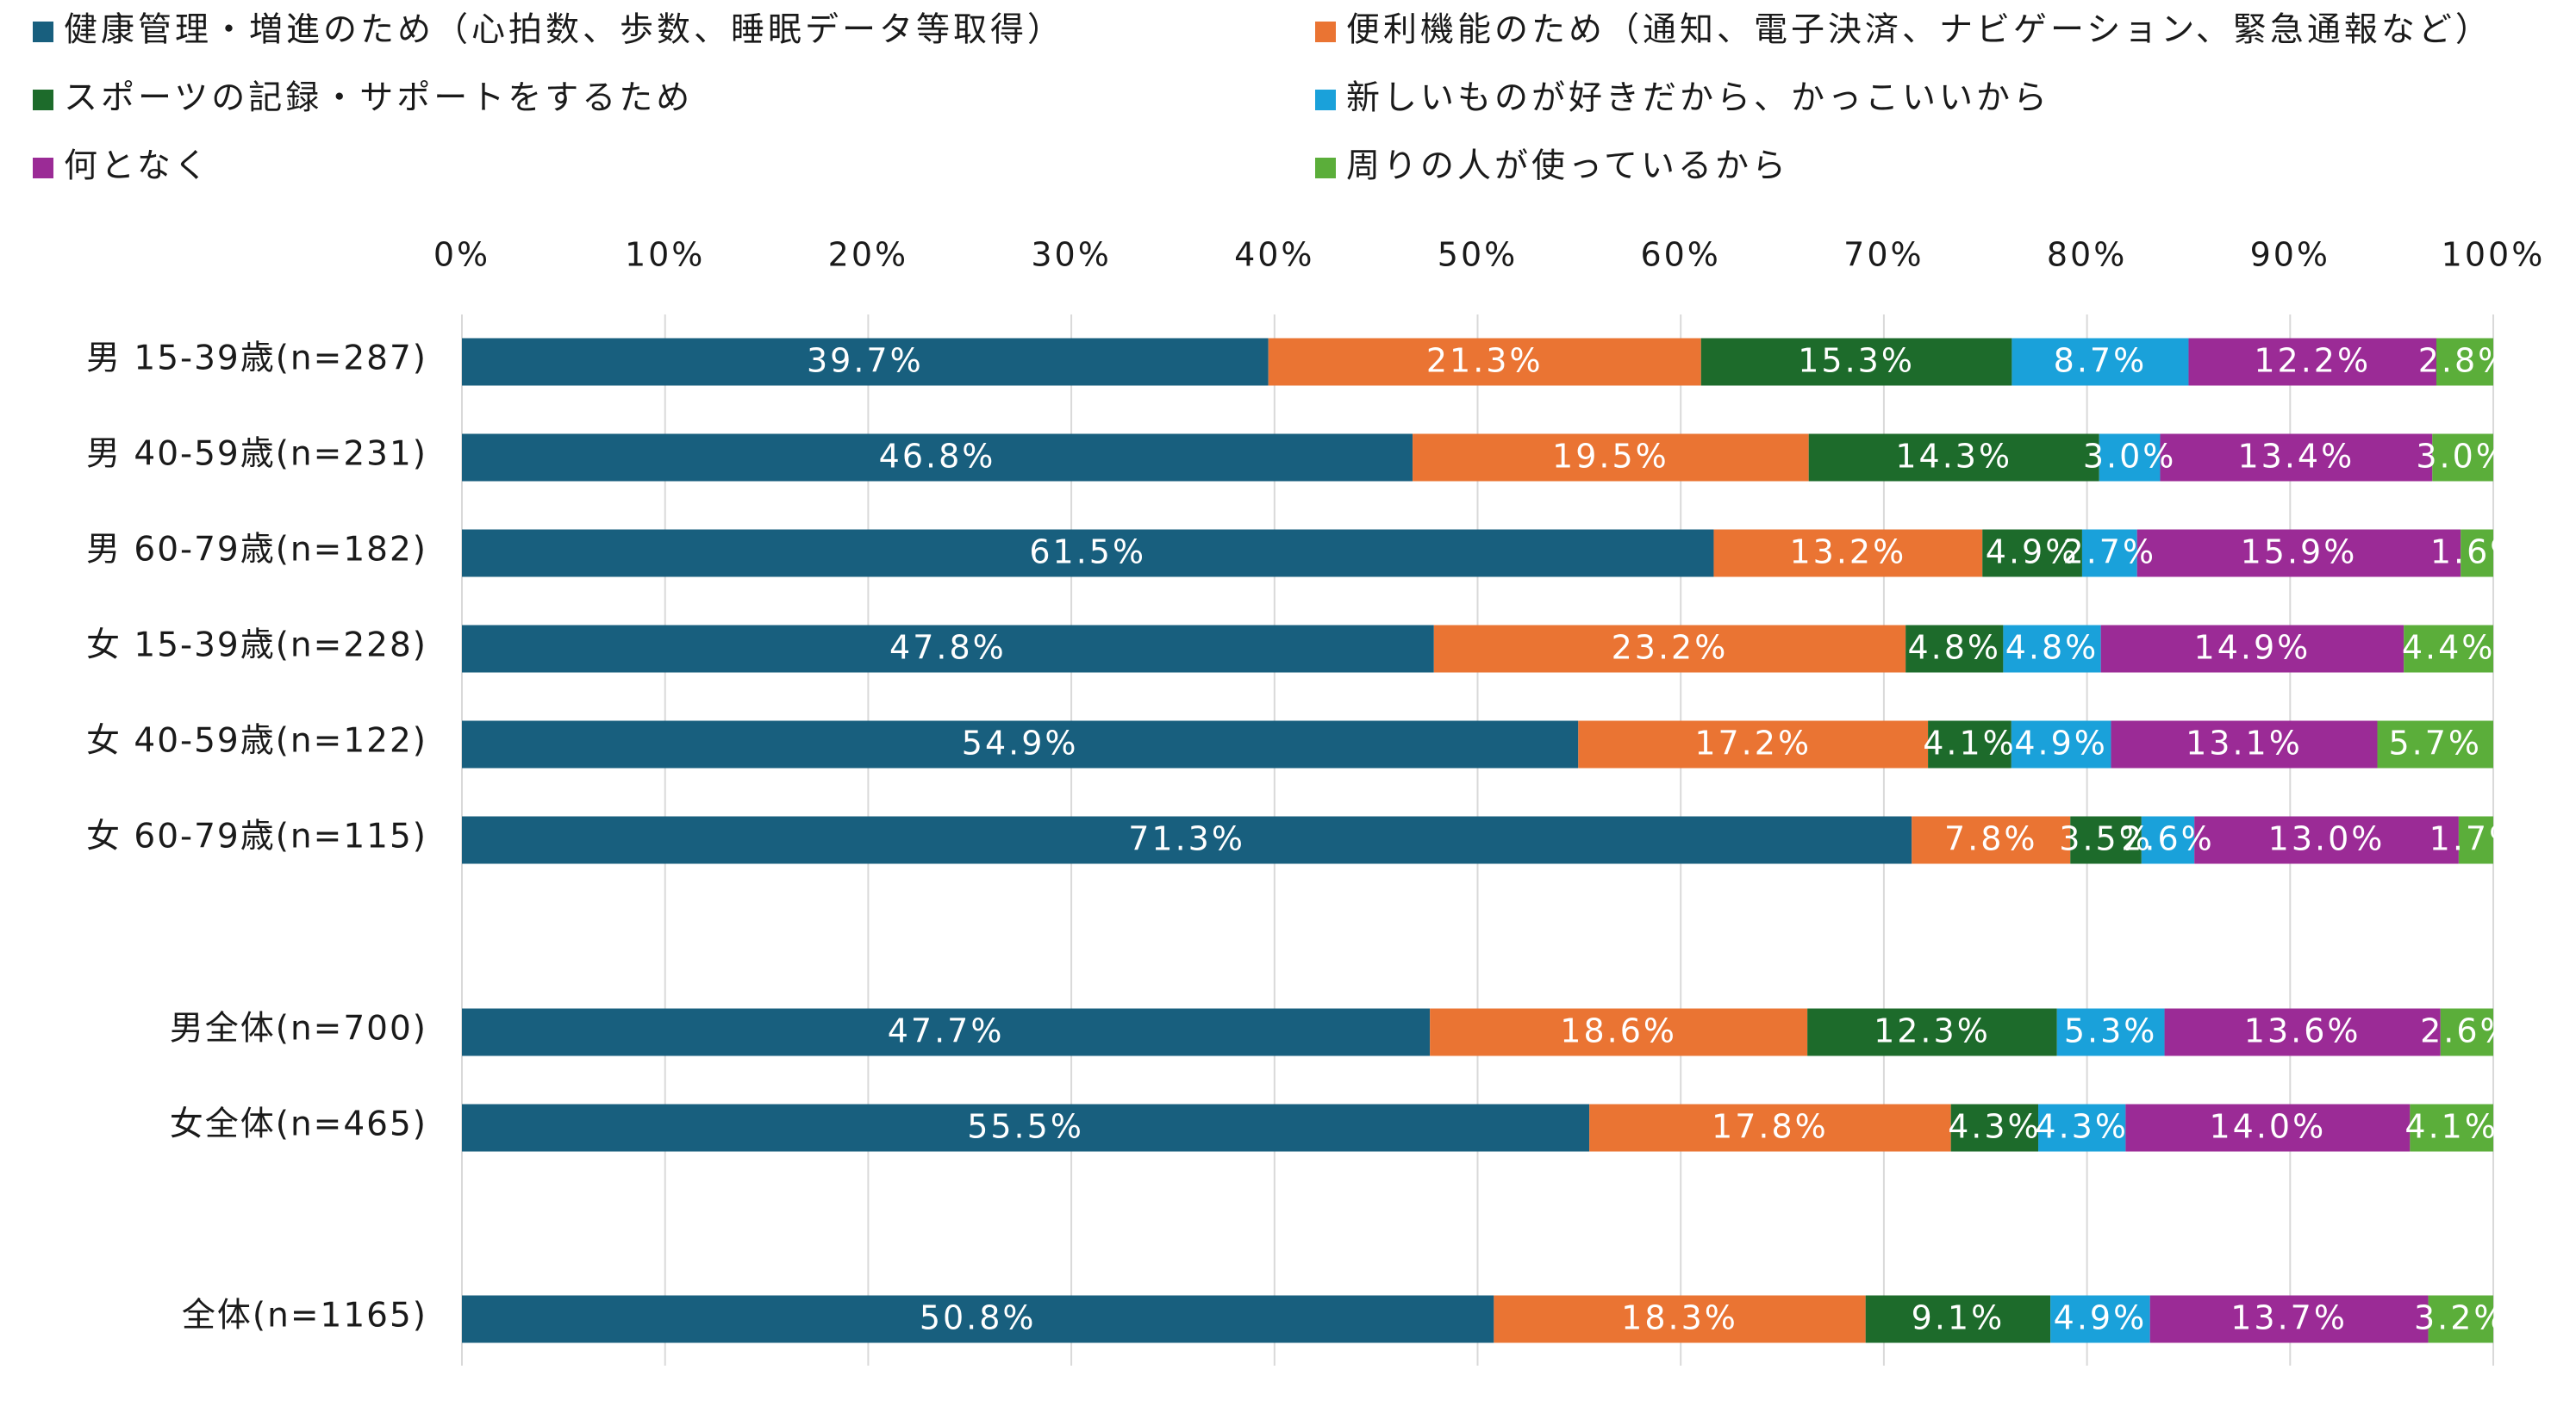  I want to click on legend-label: 便利機能のため（通知、電子決済、ナビゲーション、緊急通報など）, so click(1919, 30).